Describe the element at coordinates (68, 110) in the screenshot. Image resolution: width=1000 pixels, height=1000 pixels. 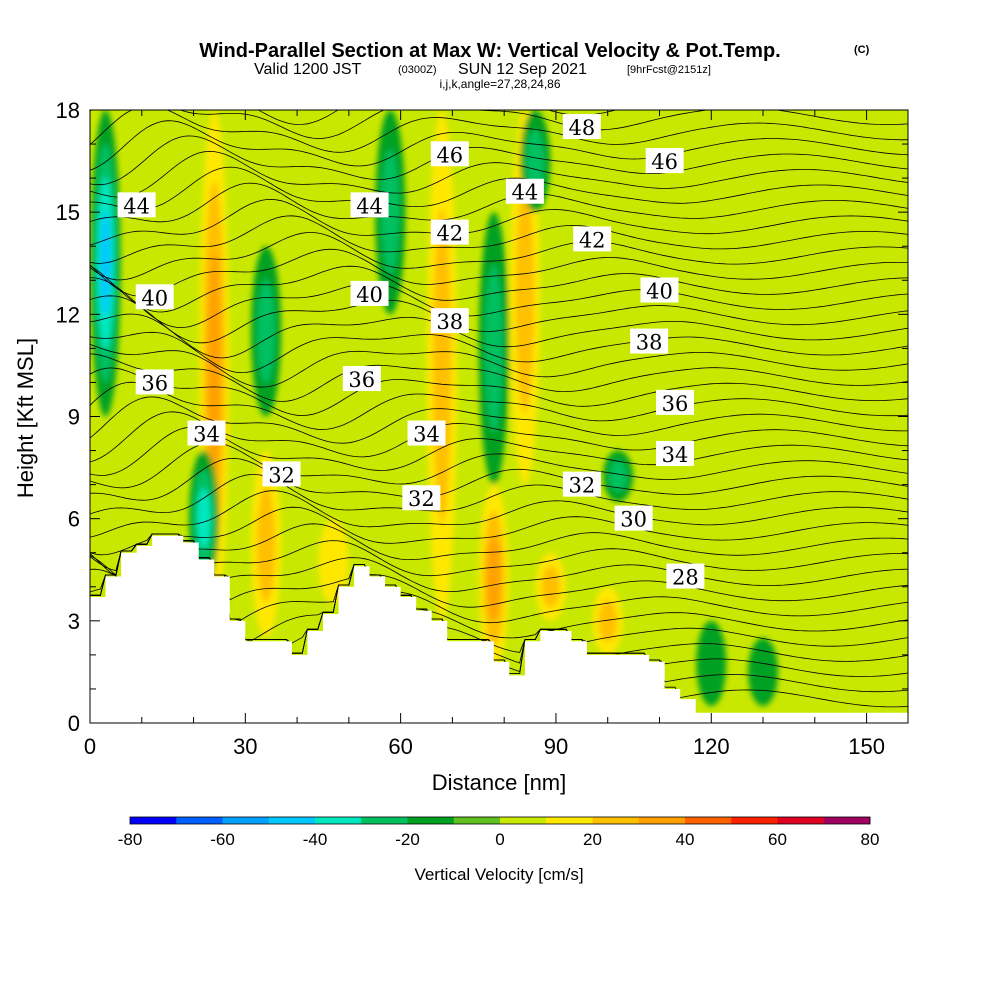
I see `y-tick-label: 18` at that location.